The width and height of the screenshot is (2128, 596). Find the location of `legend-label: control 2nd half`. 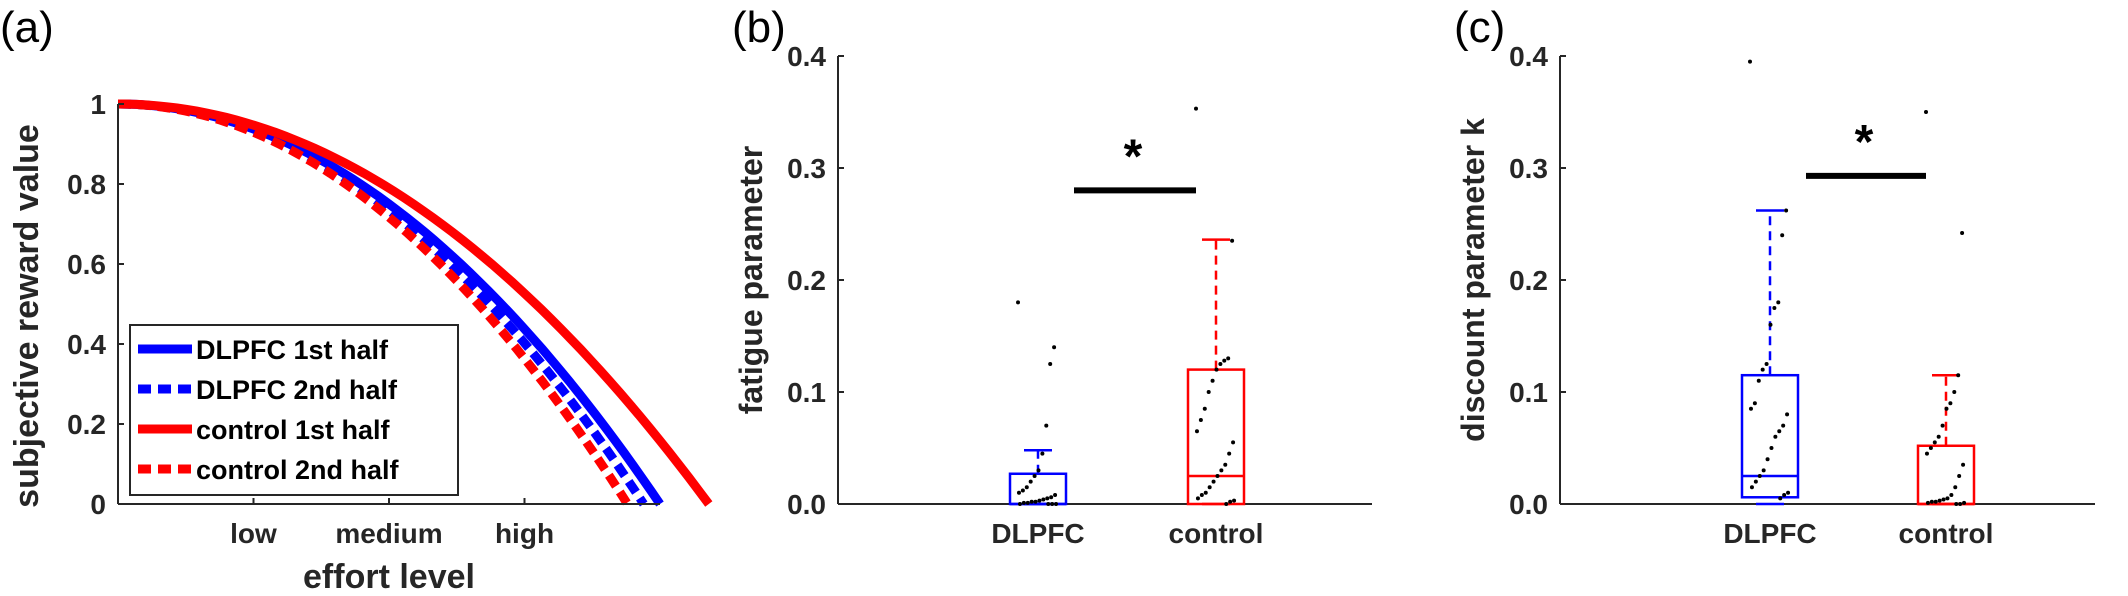

legend-label: control 2nd half is located at coordinates (298, 470).